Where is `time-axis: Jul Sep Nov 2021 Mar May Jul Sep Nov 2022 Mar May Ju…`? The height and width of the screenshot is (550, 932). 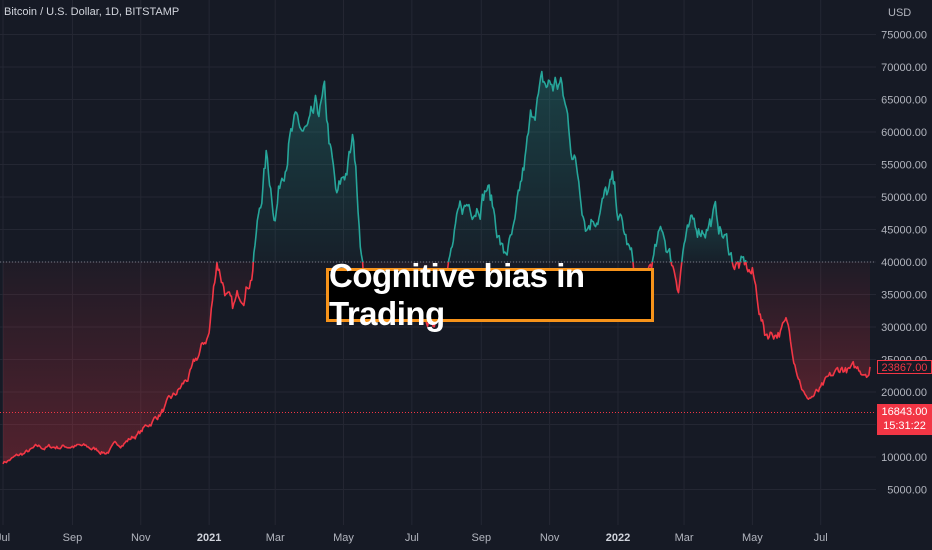 time-axis: Jul Sep Nov 2021 Mar May Jul Sep Nov 2022 Mar May Ju… is located at coordinates (414, 538).